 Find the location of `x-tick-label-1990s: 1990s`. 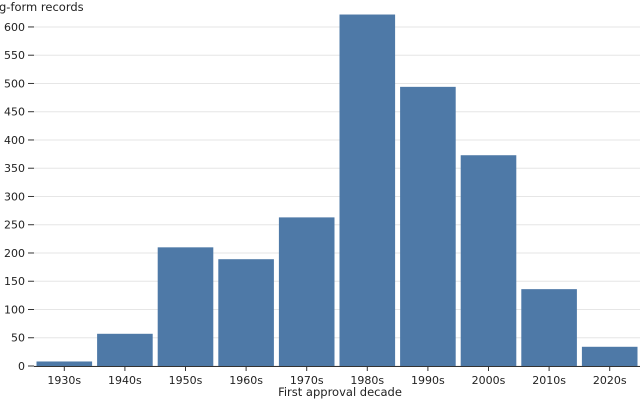

x-tick-label-1990s: 1990s is located at coordinates (428, 380).